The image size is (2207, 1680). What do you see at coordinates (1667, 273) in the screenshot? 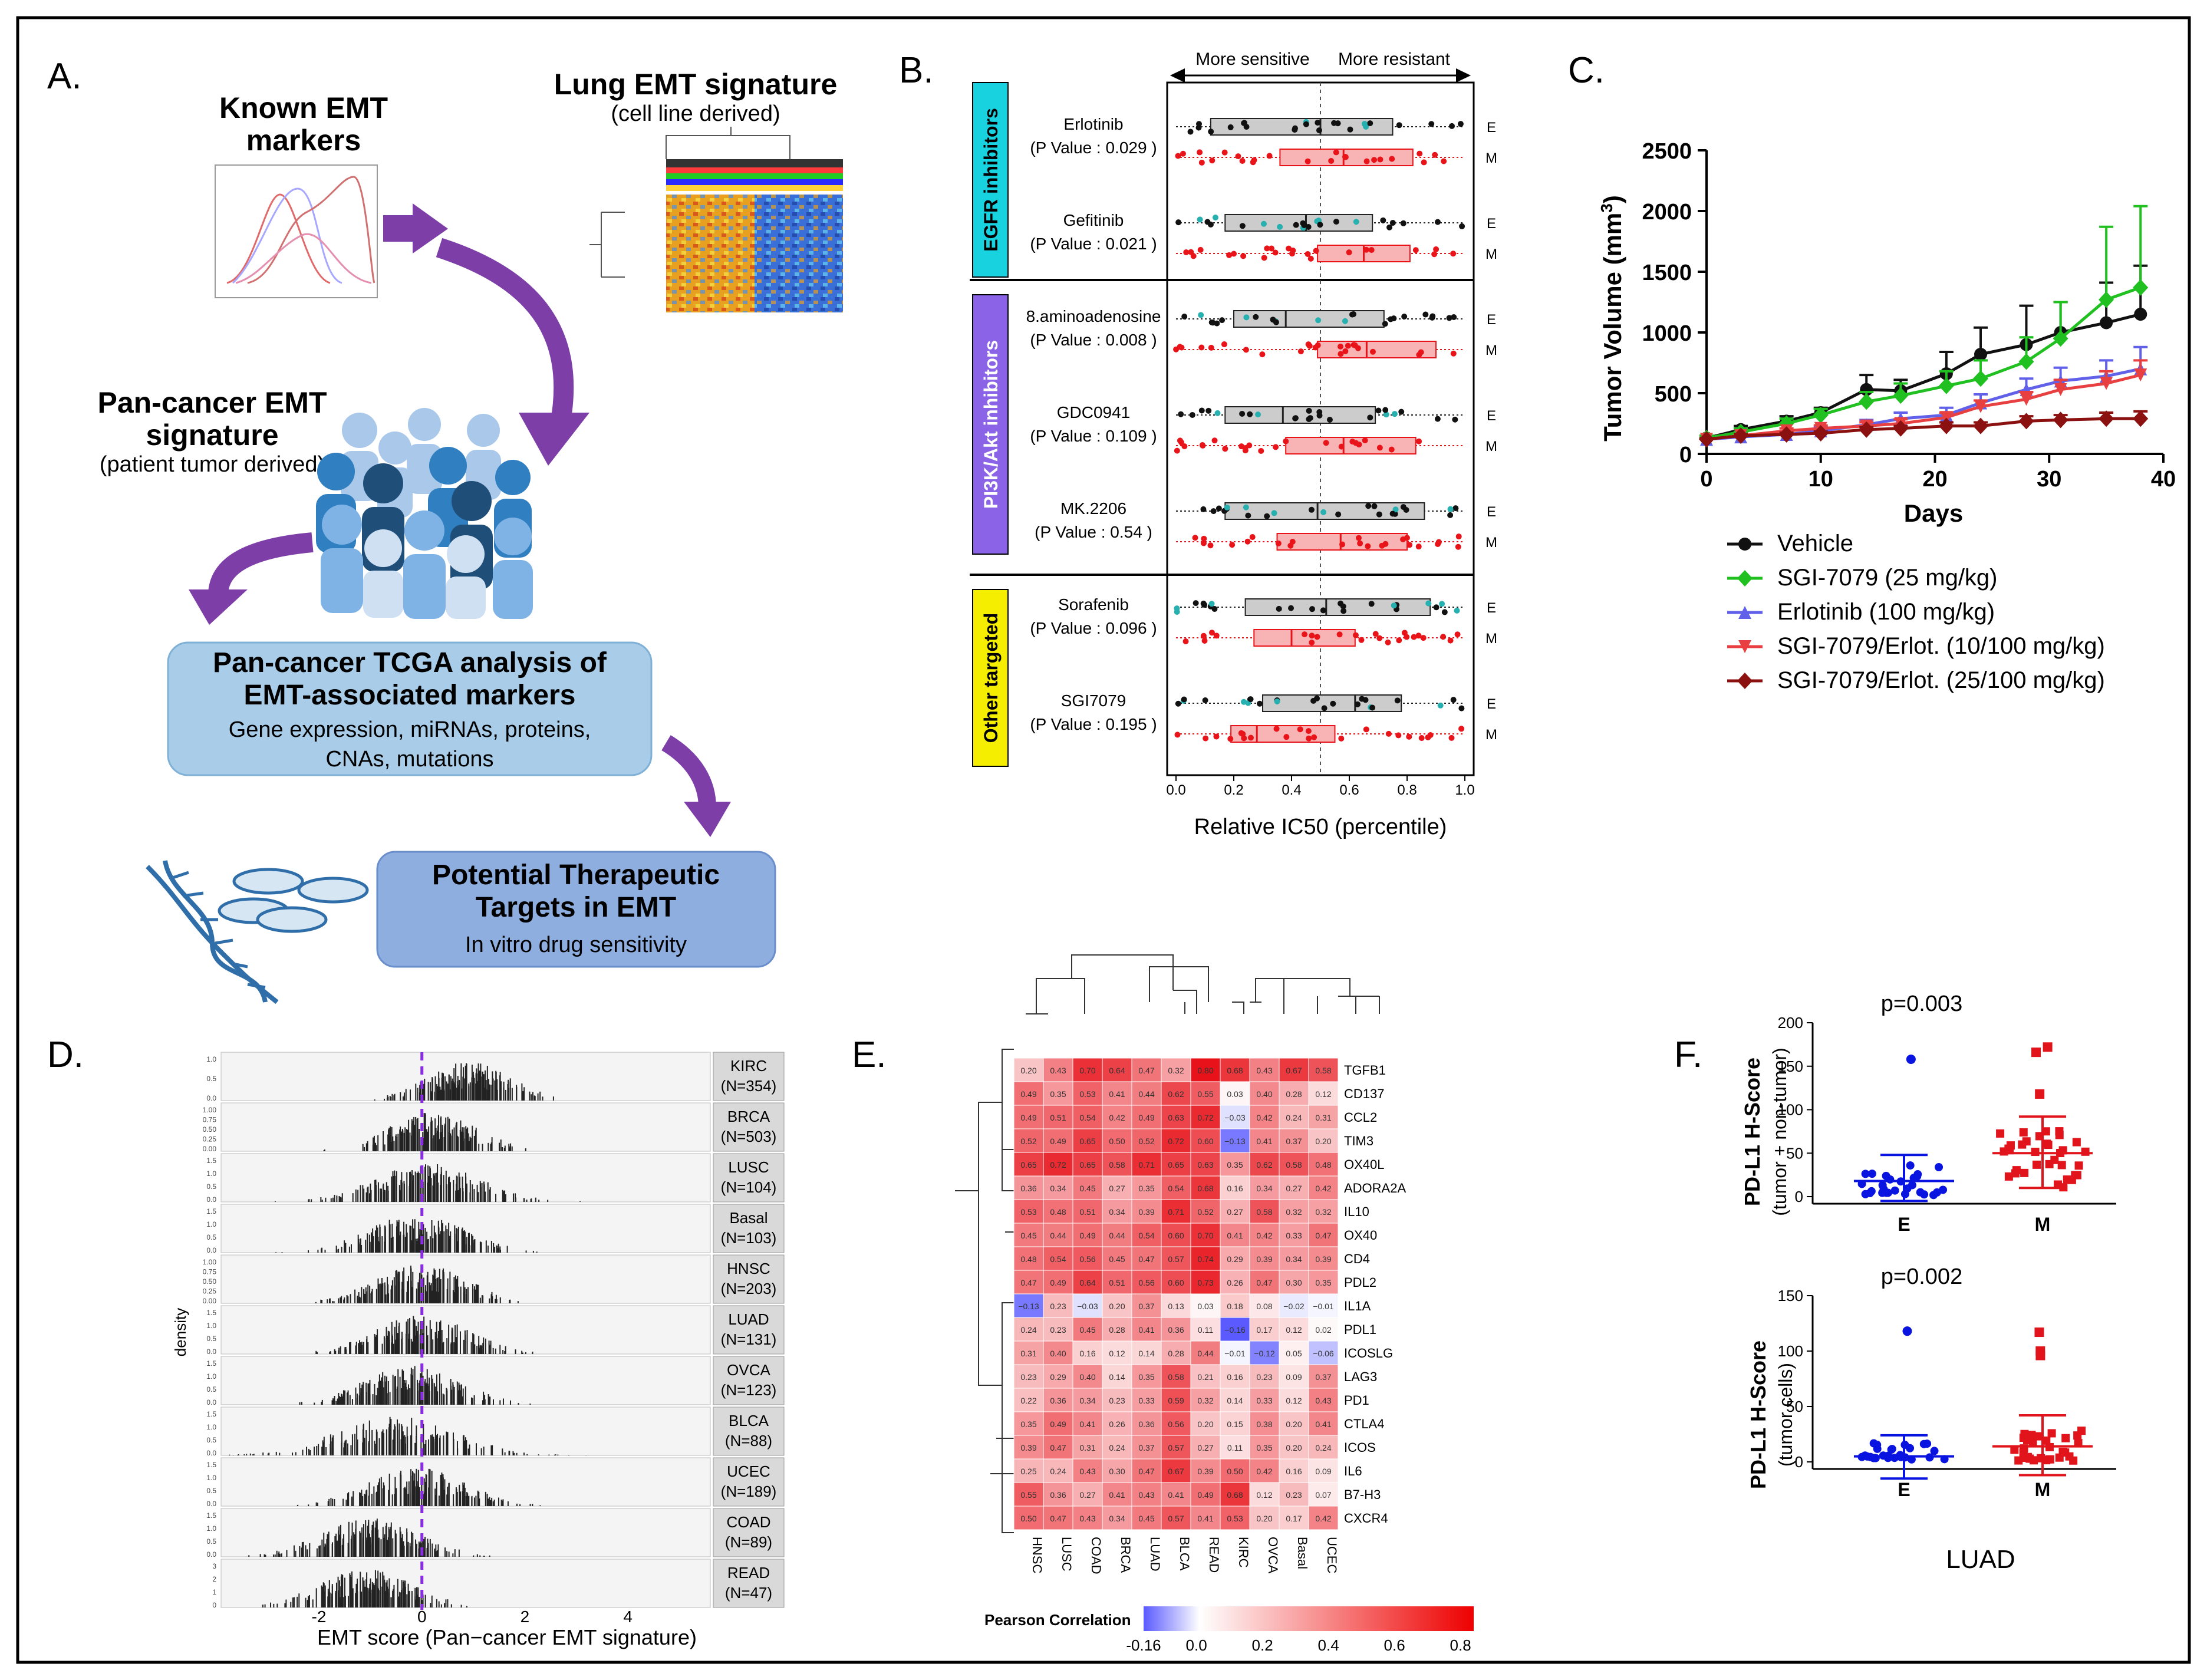
I see `c-y-tick-label: 1500` at bounding box center [1667, 273].